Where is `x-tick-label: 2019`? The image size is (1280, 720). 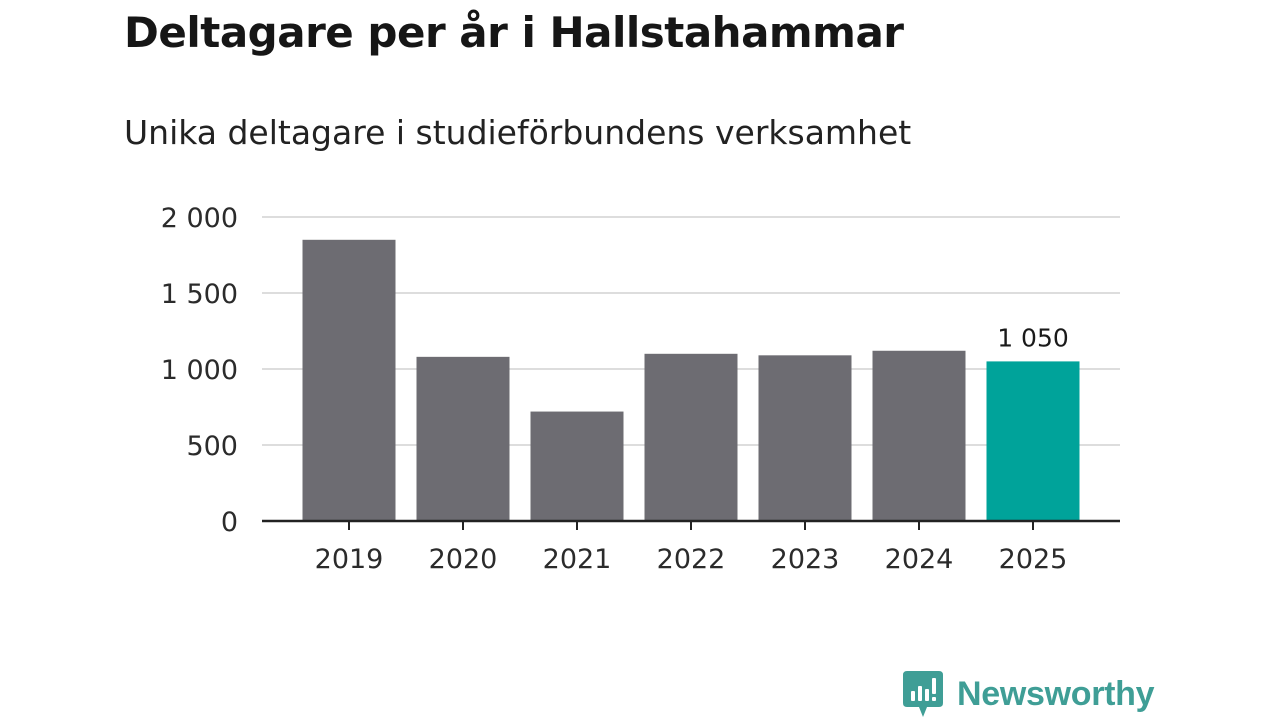
x-tick-label: 2019 is located at coordinates (349, 559).